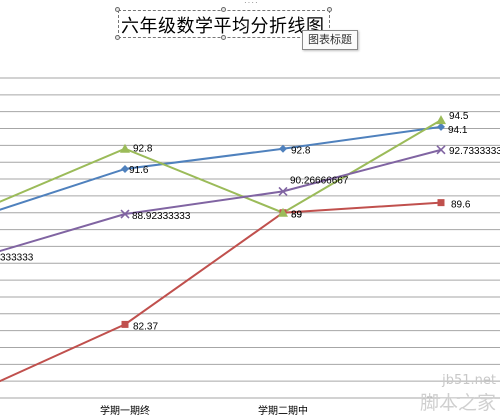 This screenshot has width=500, height=417. I want to click on x-tick-label: 学期一期终, so click(125, 410).